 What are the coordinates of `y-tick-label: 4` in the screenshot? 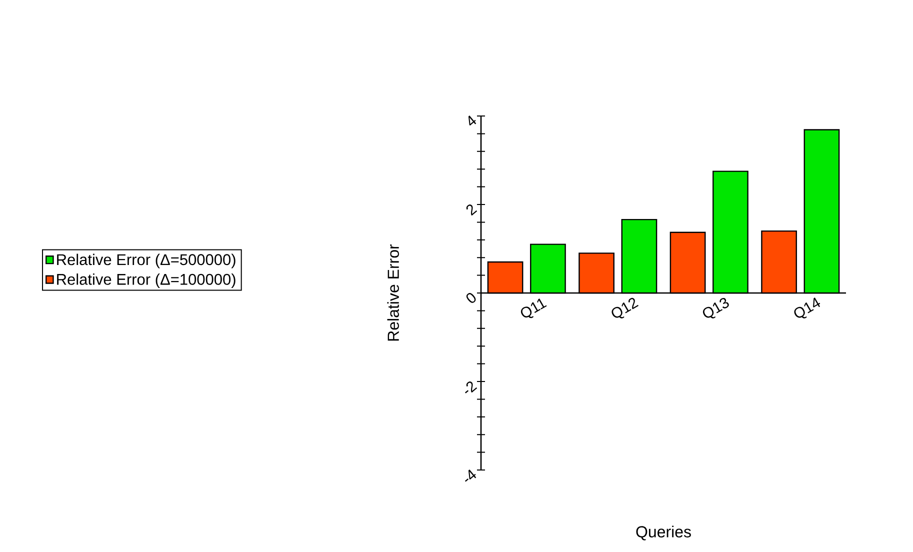 It's located at (472, 121).